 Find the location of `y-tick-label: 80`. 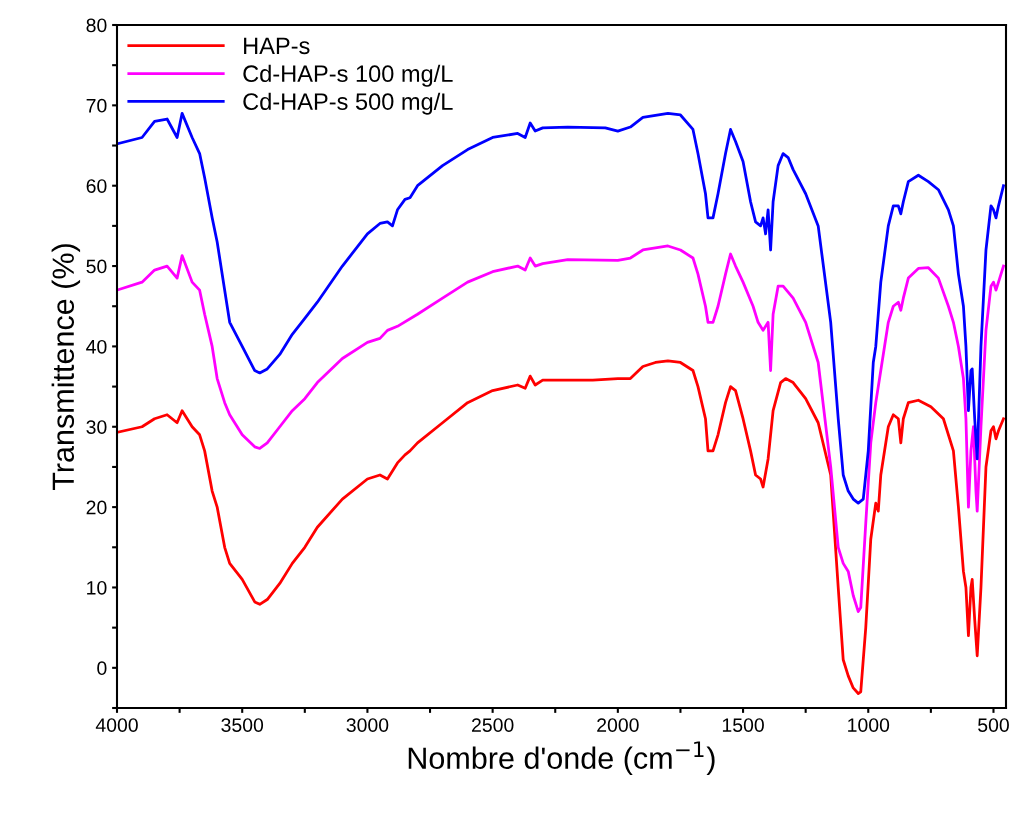

y-tick-label: 80 is located at coordinates (96, 25).